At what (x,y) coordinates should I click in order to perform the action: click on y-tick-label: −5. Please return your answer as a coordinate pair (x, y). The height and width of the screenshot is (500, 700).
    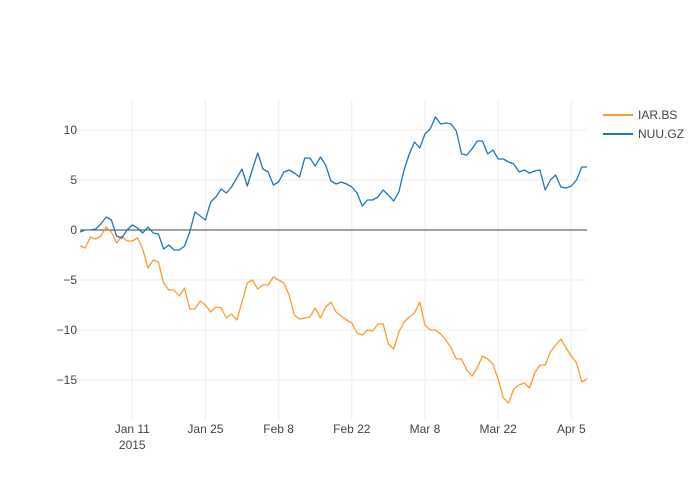
    Looking at the image, I should click on (70, 280).